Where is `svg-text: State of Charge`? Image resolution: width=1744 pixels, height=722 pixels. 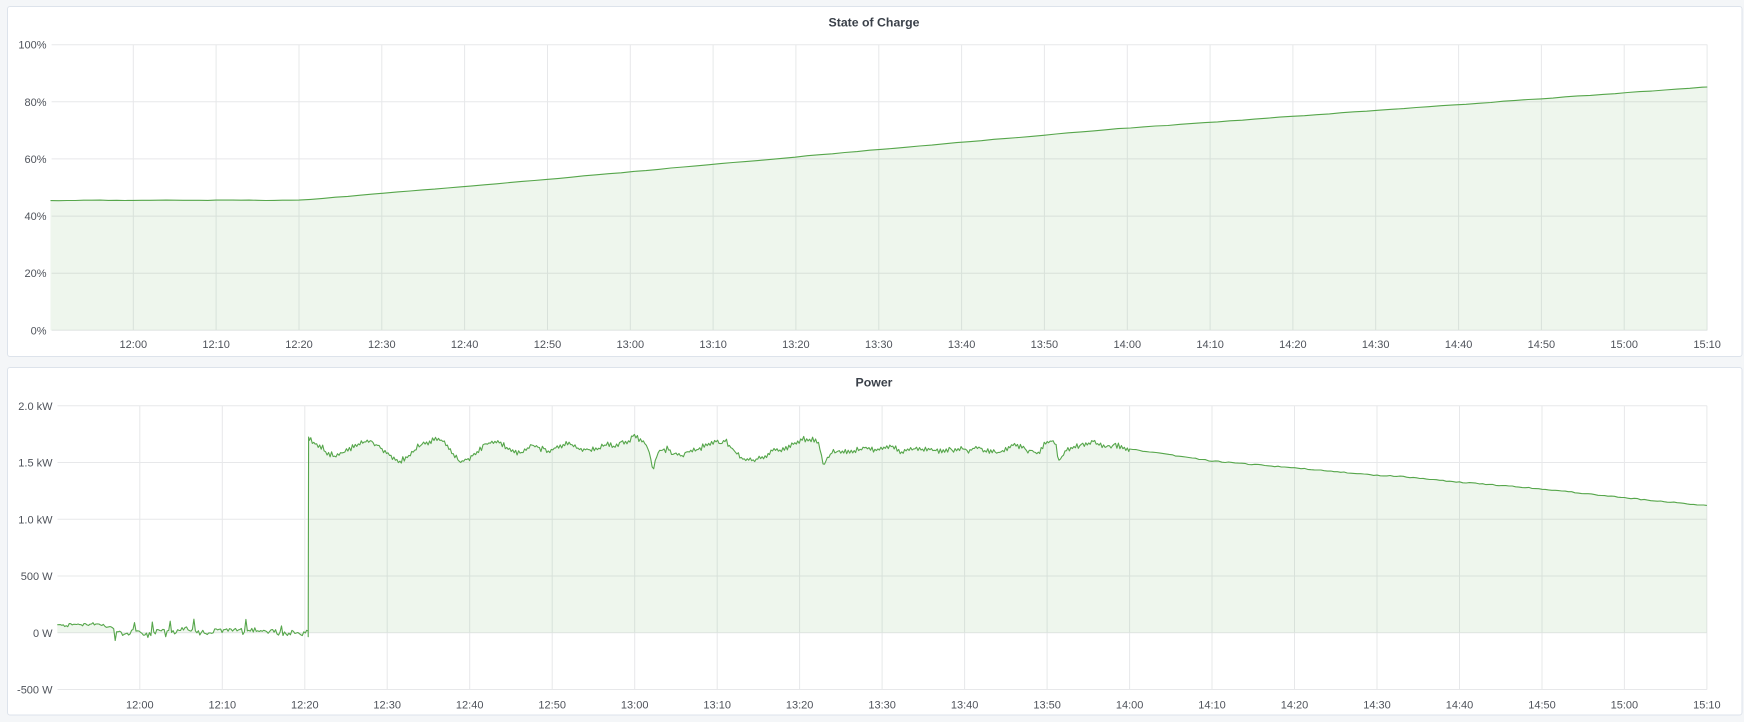 svg-text: State of Charge is located at coordinates (874, 23).